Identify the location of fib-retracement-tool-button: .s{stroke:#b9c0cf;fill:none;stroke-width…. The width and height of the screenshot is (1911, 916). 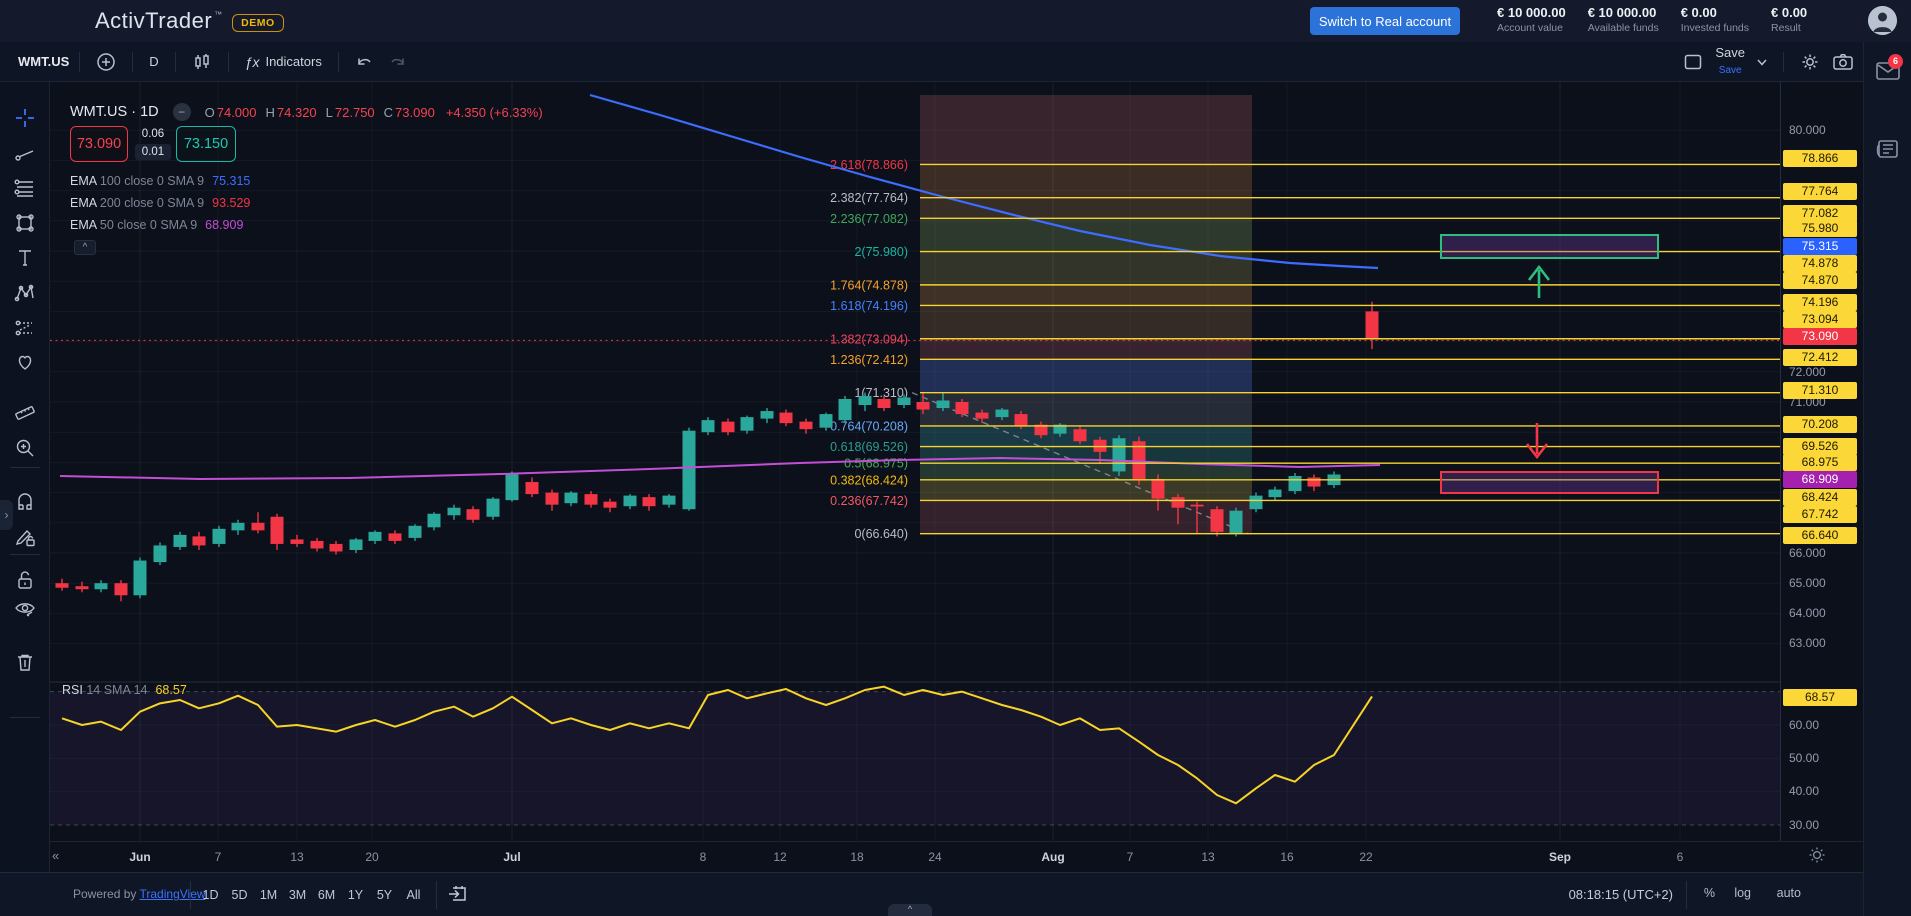
(25, 188).